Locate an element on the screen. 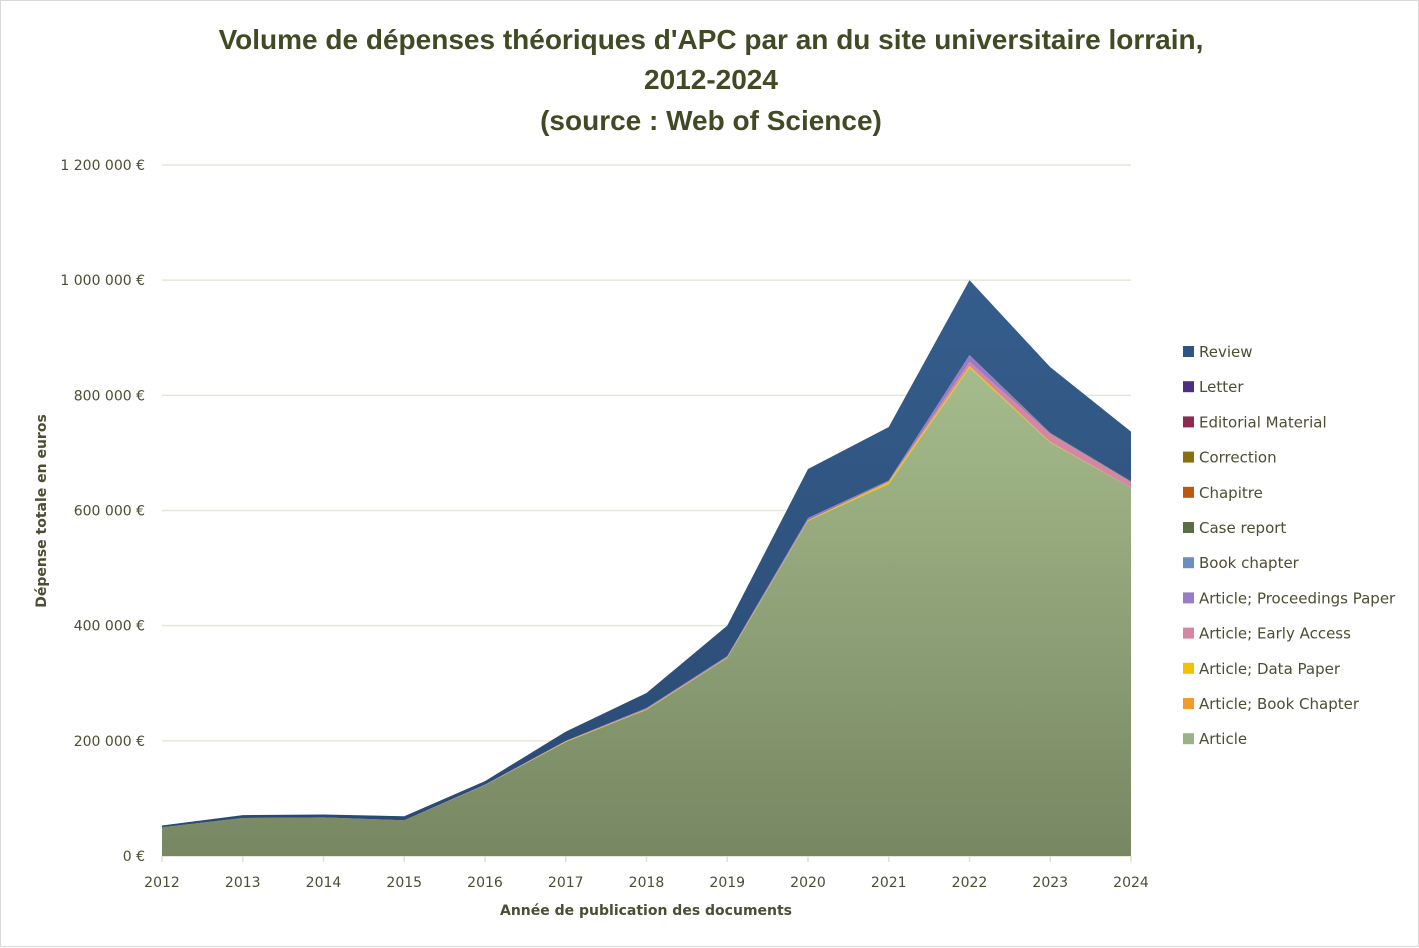 Image resolution: width=1419 pixels, height=948 pixels. y-tick-label: 200 000 € is located at coordinates (109, 742).